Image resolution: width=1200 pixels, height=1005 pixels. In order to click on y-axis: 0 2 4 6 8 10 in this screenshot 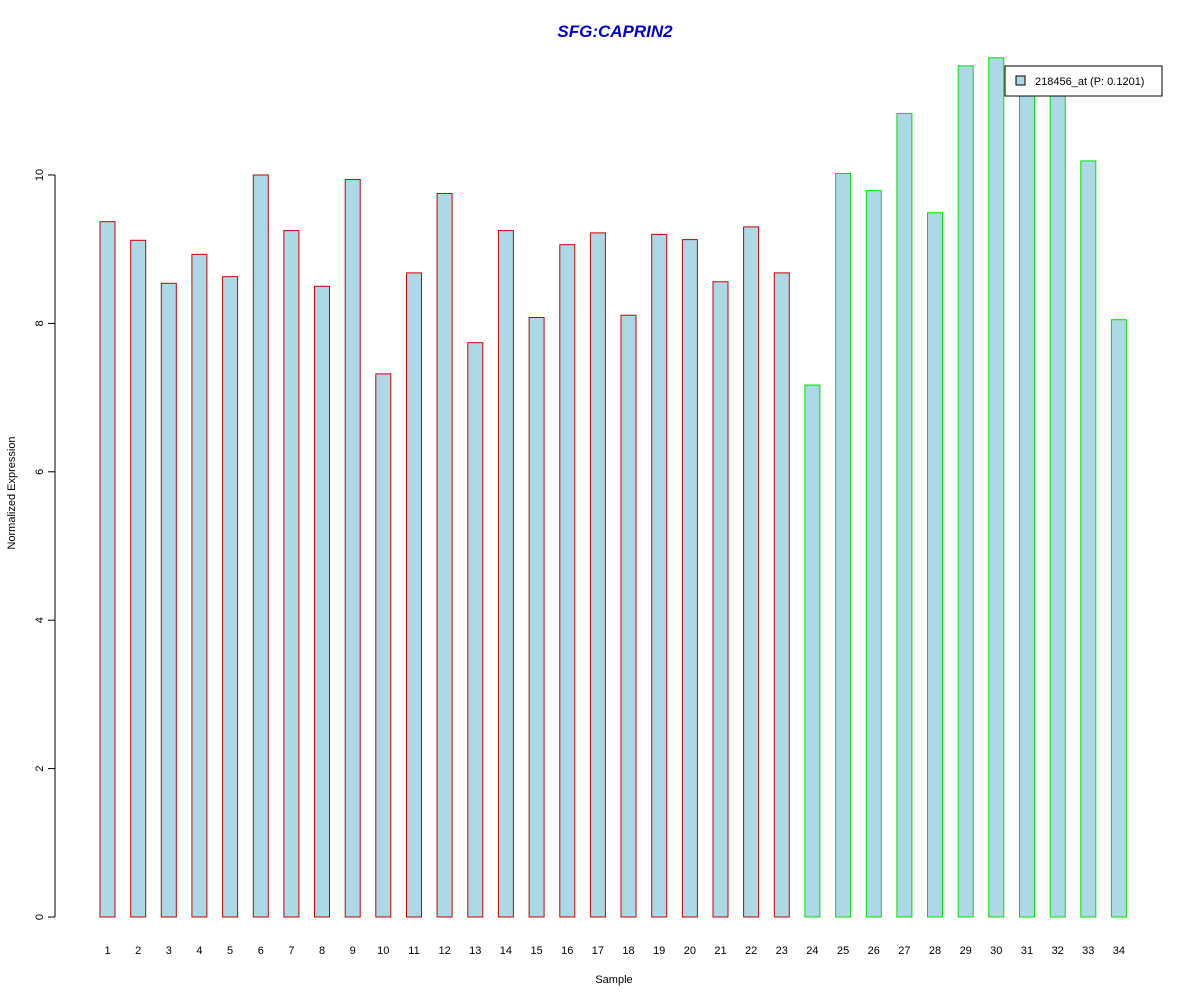, I will do `click(45, 544)`.